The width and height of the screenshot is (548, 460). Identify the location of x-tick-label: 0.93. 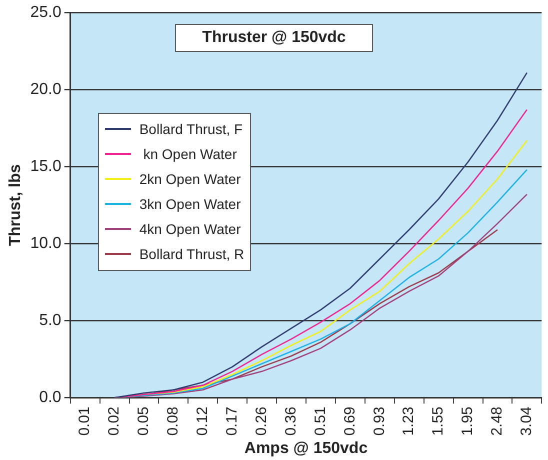
(379, 421).